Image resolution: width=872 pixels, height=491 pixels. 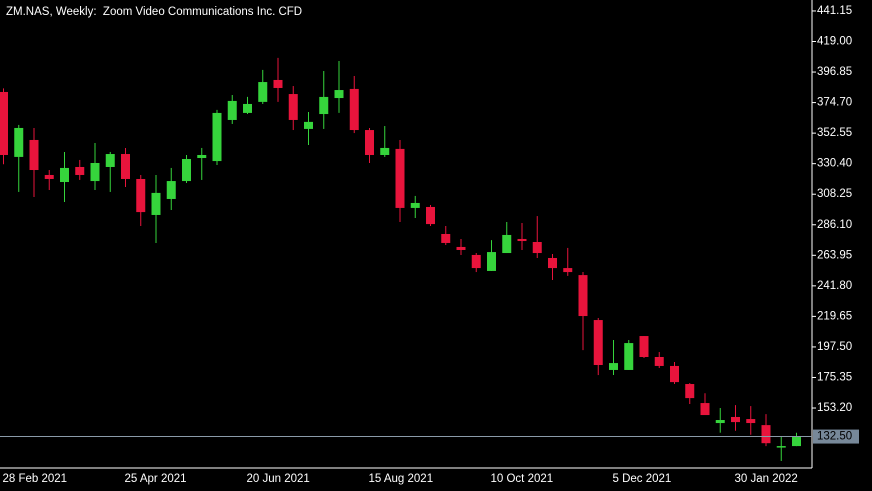 I want to click on y-tick-label: 241.80, so click(x=834, y=286).